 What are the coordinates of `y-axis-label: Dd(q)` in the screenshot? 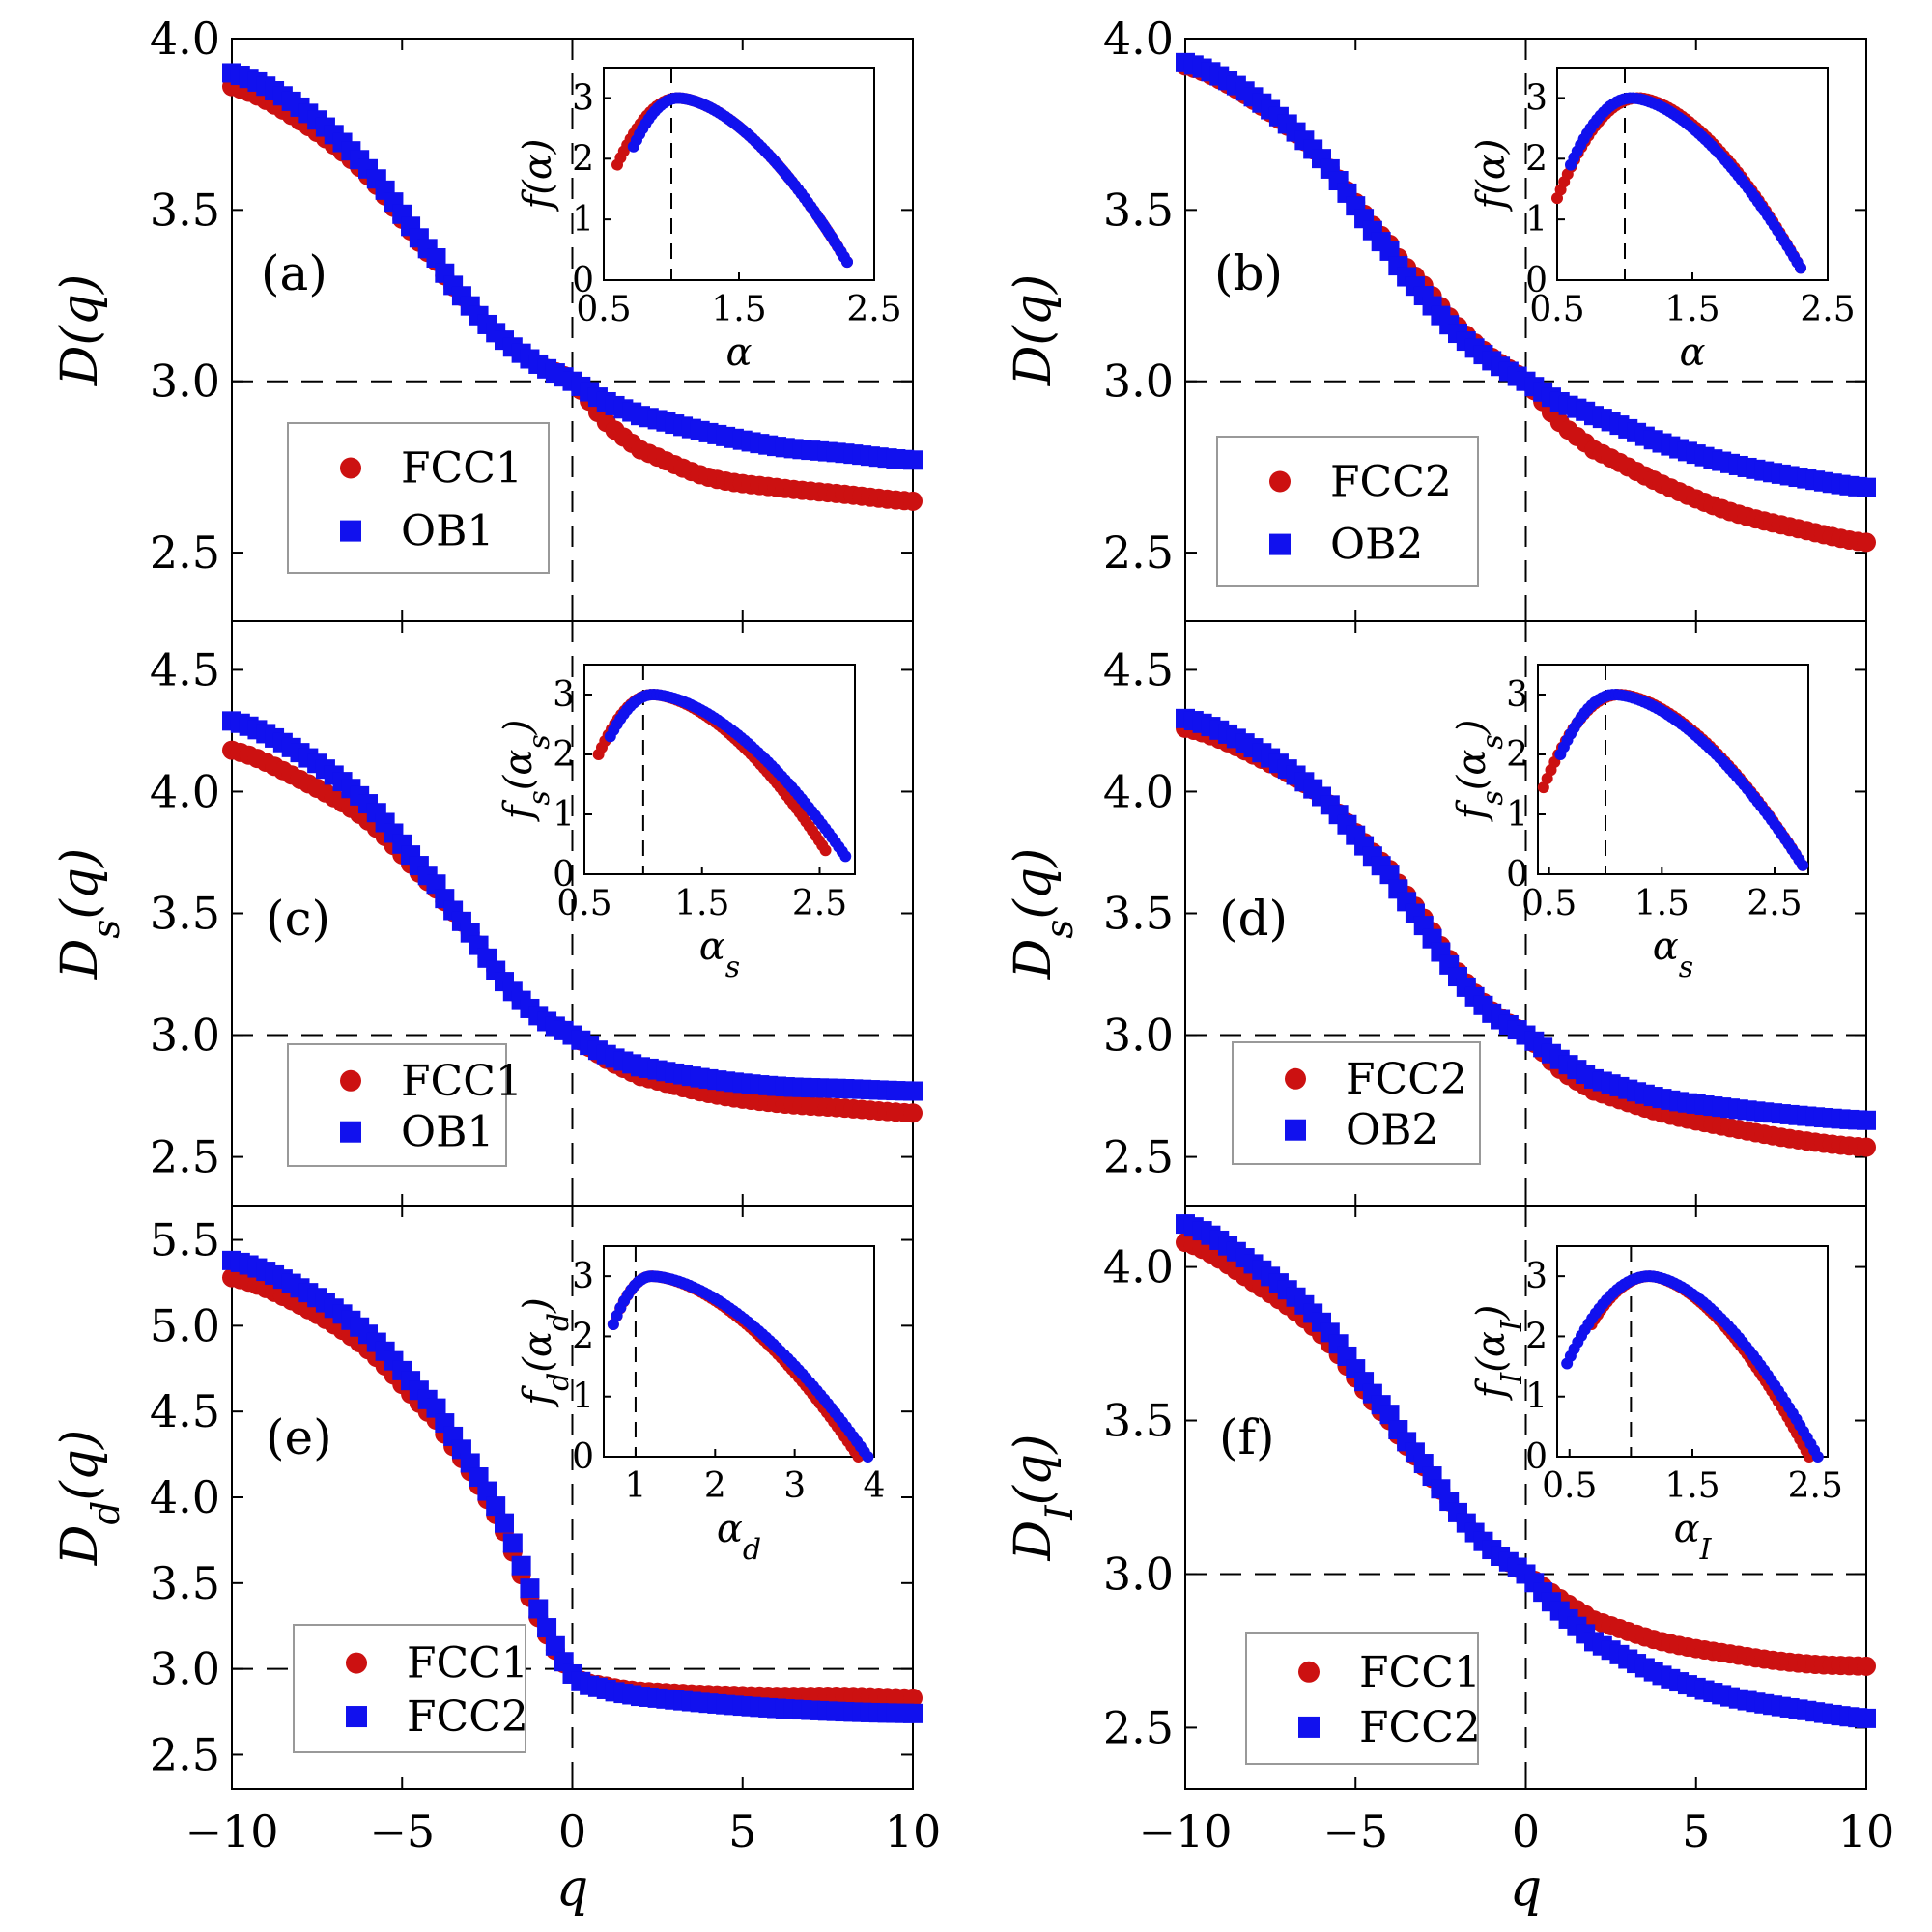 It's located at (89, 1498).